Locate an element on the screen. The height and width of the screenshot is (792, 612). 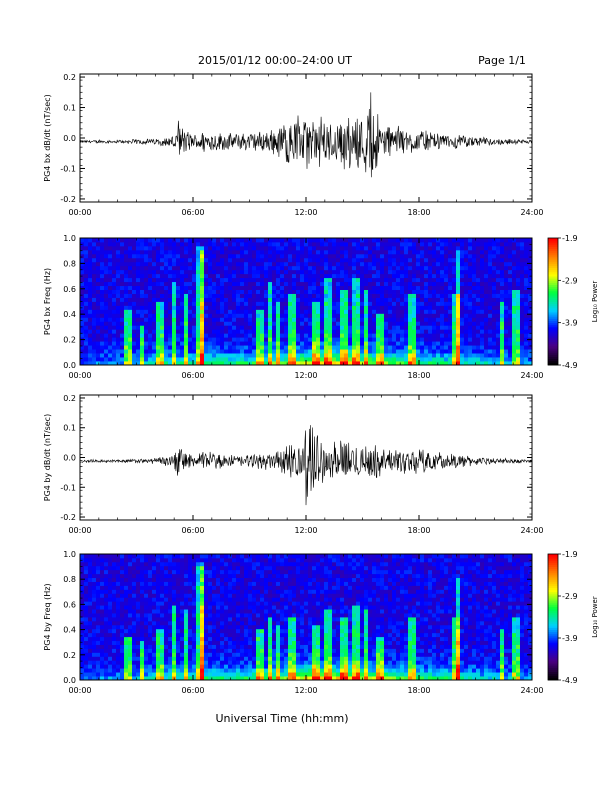
colorbar-tick-label: -2.9 is located at coordinates (570, 596).